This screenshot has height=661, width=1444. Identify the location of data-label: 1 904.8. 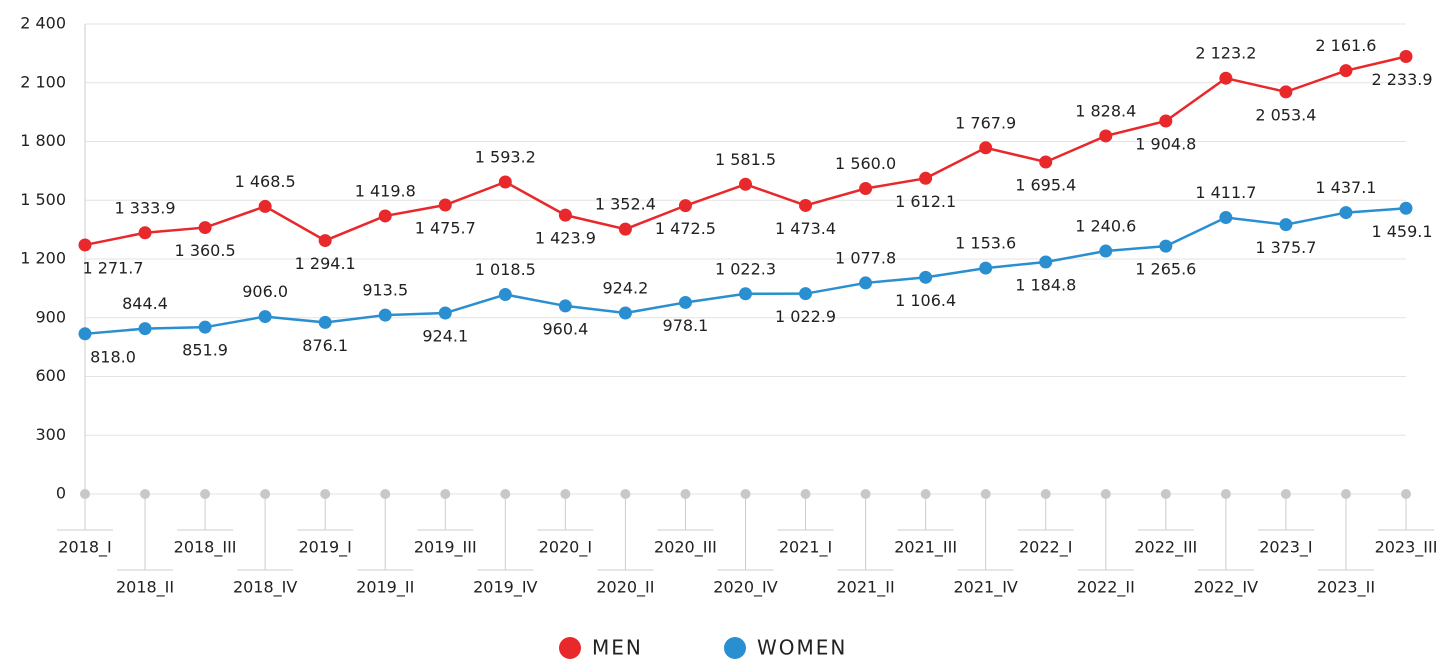
(1165, 143).